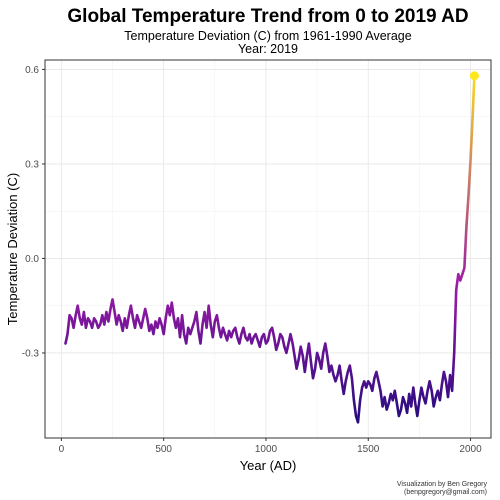 The width and height of the screenshot is (500, 500). I want to click on x-tick-label: 2000, so click(470, 449).